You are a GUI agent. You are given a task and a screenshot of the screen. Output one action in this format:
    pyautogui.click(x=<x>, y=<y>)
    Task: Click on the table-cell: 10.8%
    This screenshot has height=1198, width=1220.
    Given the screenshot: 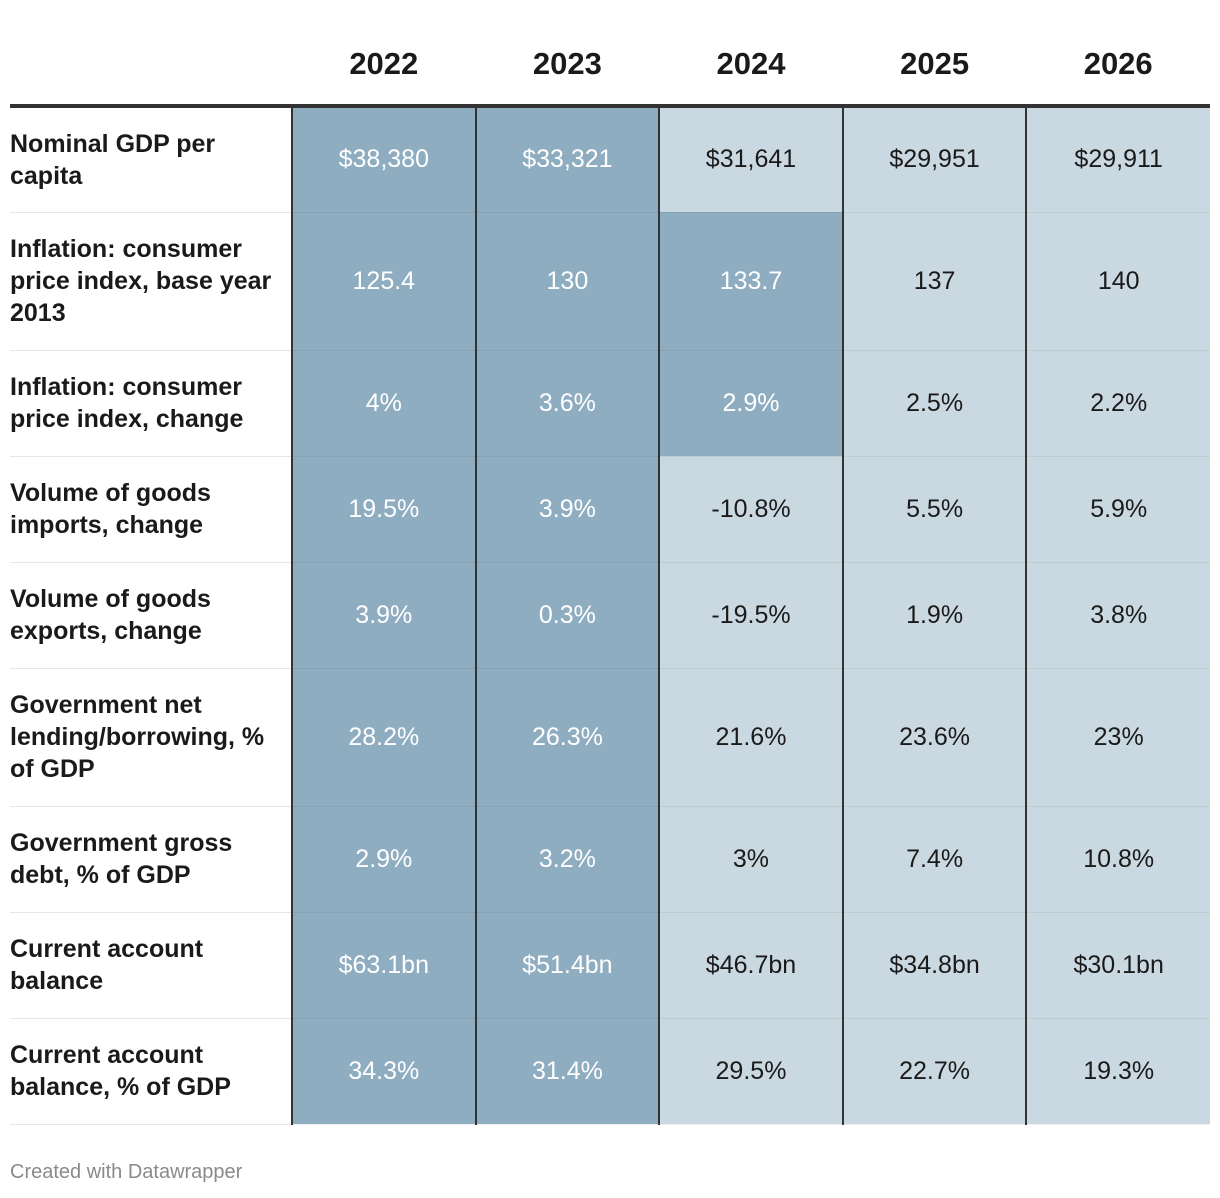 What is the action you would take?
    pyautogui.click(x=1117, y=859)
    